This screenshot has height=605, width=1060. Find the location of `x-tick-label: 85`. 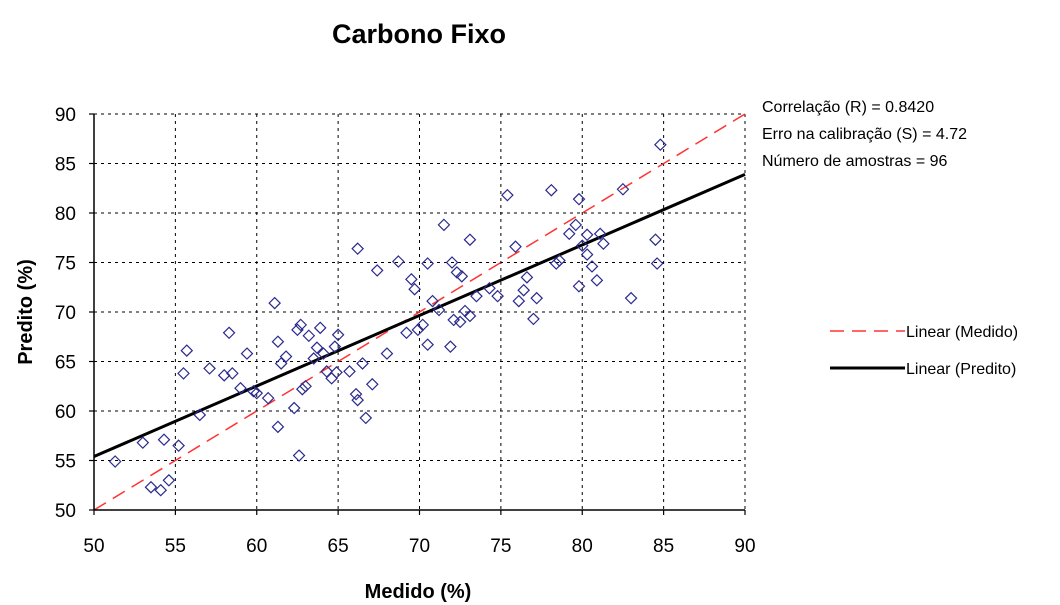

x-tick-label: 85 is located at coordinates (663, 546).